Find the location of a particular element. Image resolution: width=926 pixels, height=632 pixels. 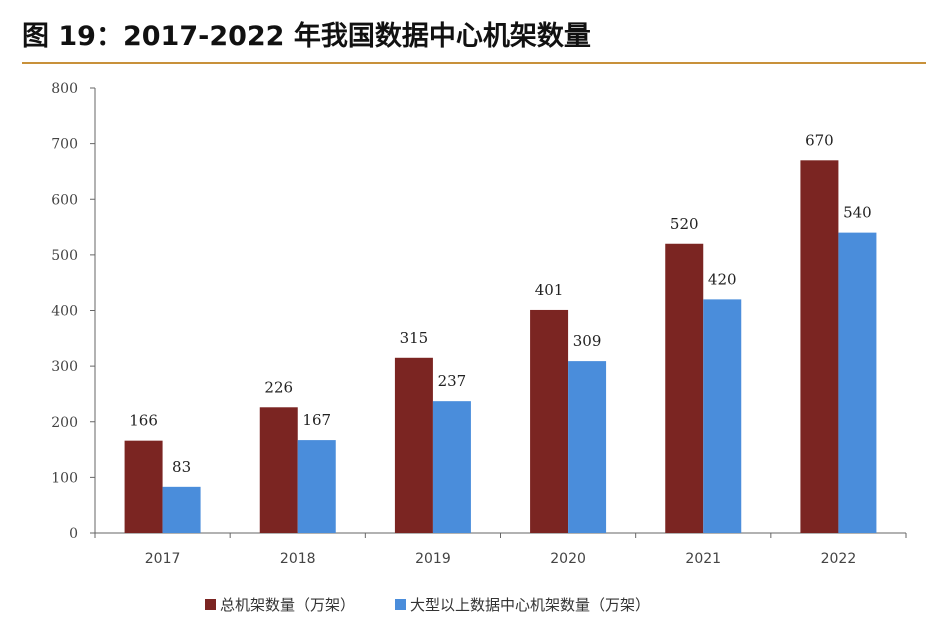

y-tick-label: 200 is located at coordinates (64, 423).